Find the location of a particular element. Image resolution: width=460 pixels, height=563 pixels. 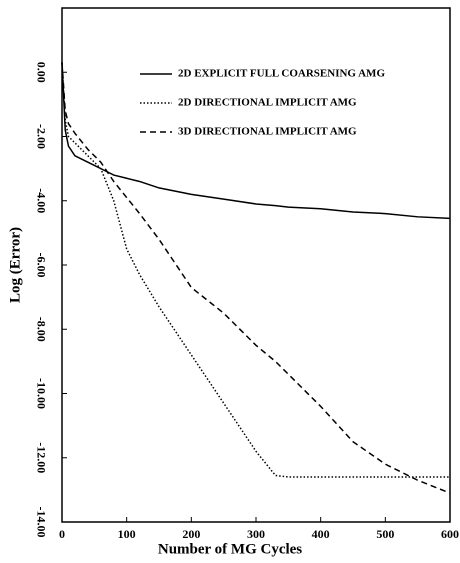

x-tick-label: 100 is located at coordinates (127, 534).